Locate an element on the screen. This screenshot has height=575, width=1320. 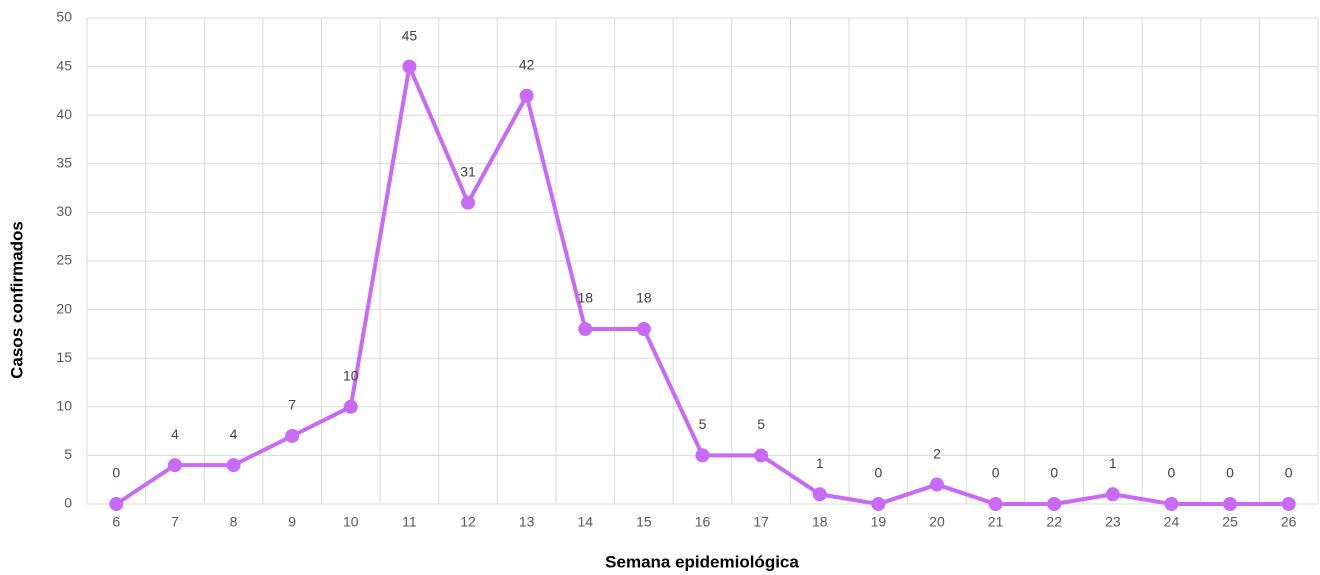
x-tick-label: 22 is located at coordinates (1054, 522).